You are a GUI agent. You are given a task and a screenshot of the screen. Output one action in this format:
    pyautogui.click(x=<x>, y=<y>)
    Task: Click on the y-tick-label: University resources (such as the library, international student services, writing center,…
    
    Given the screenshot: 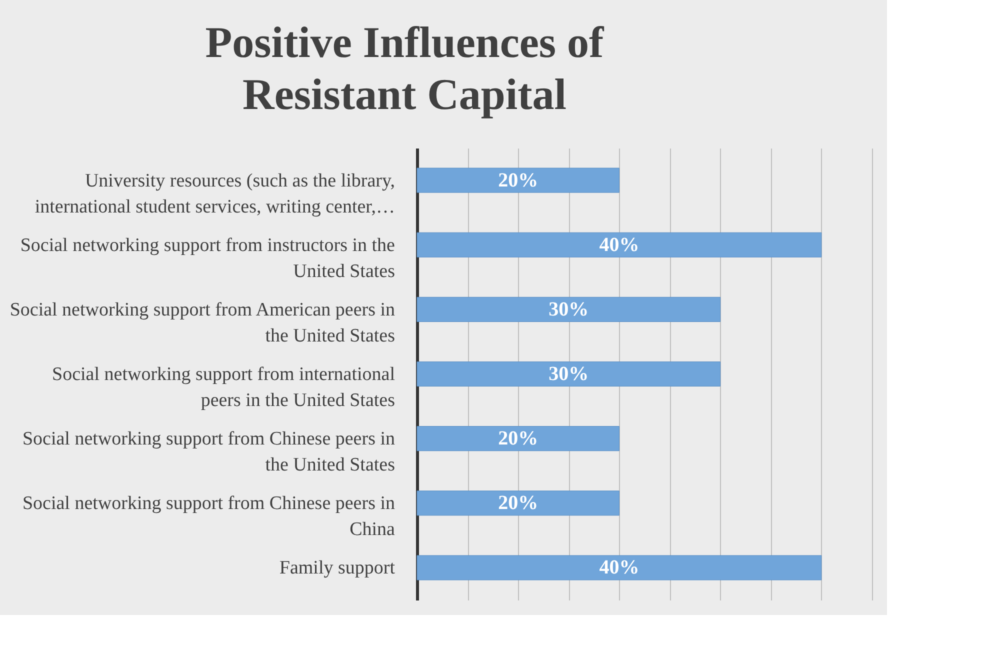 What is the action you would take?
    pyautogui.click(x=214, y=194)
    